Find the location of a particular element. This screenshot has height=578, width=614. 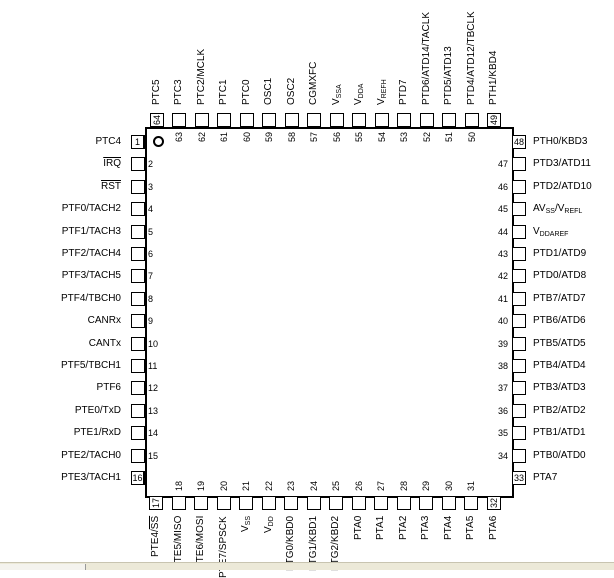

pin-label-part: PTD4/ATD12/TBCLK is located at coordinates (471, 58).